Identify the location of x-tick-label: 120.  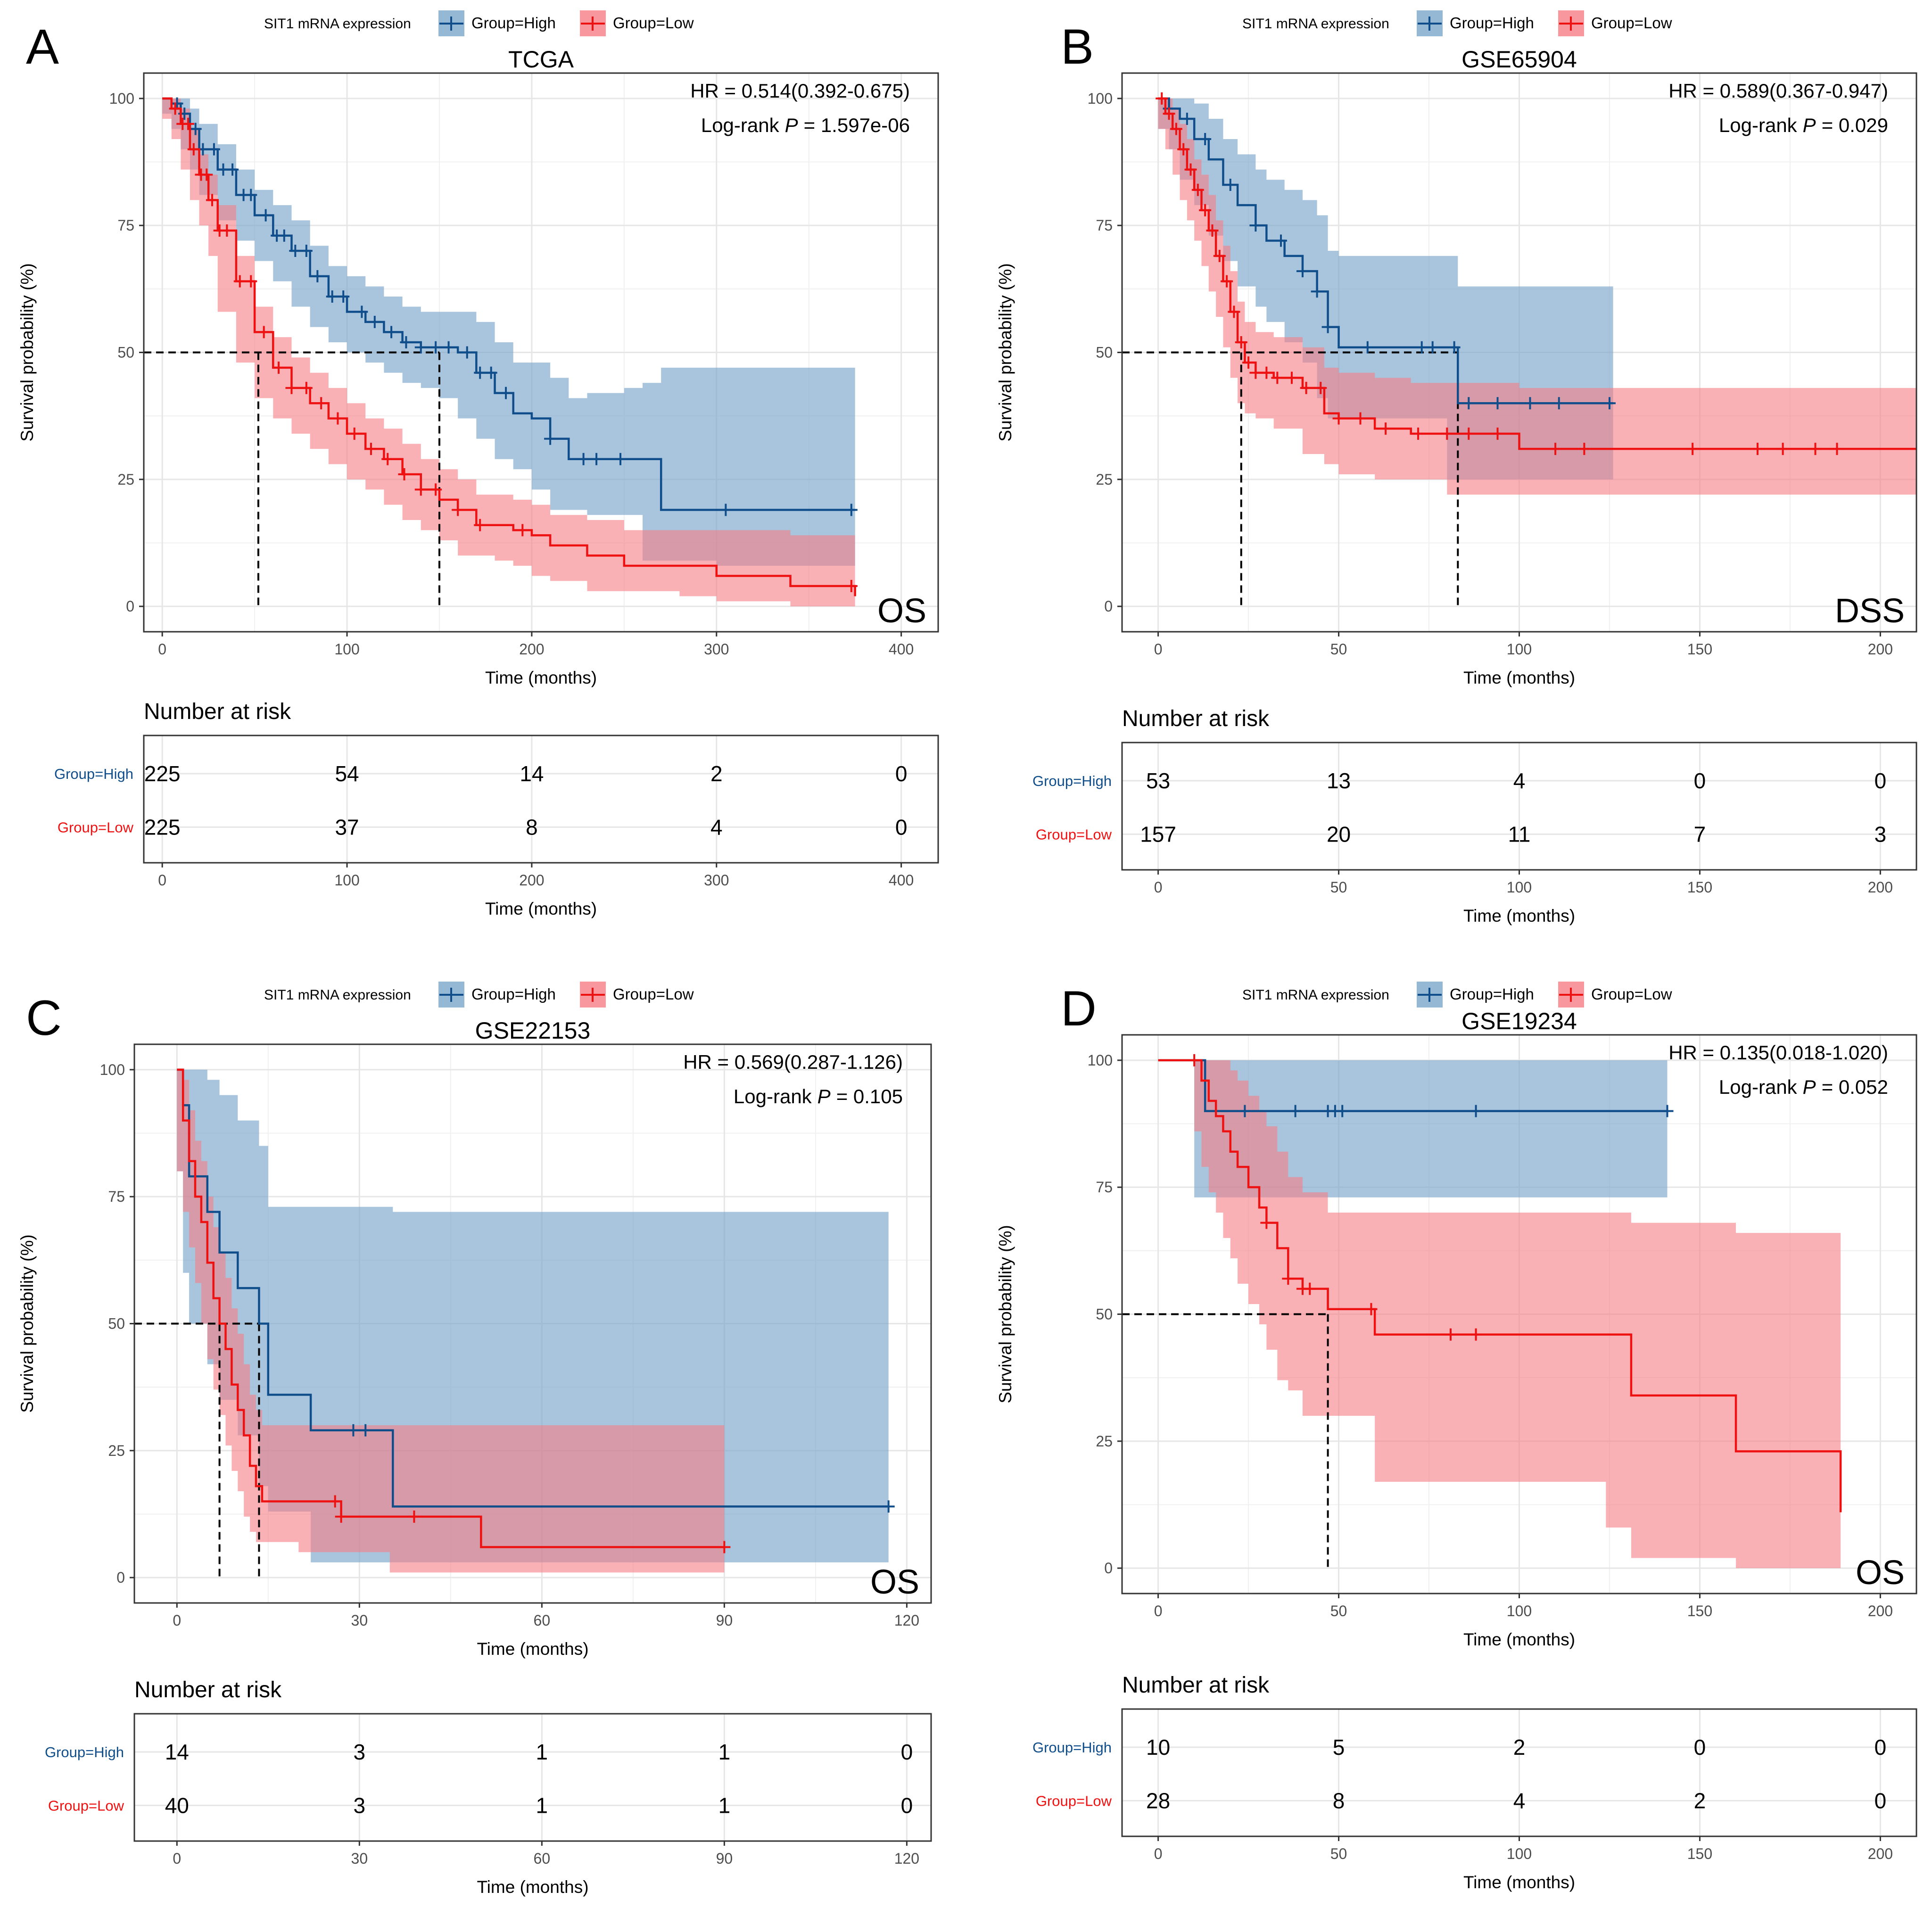
(906, 1621).